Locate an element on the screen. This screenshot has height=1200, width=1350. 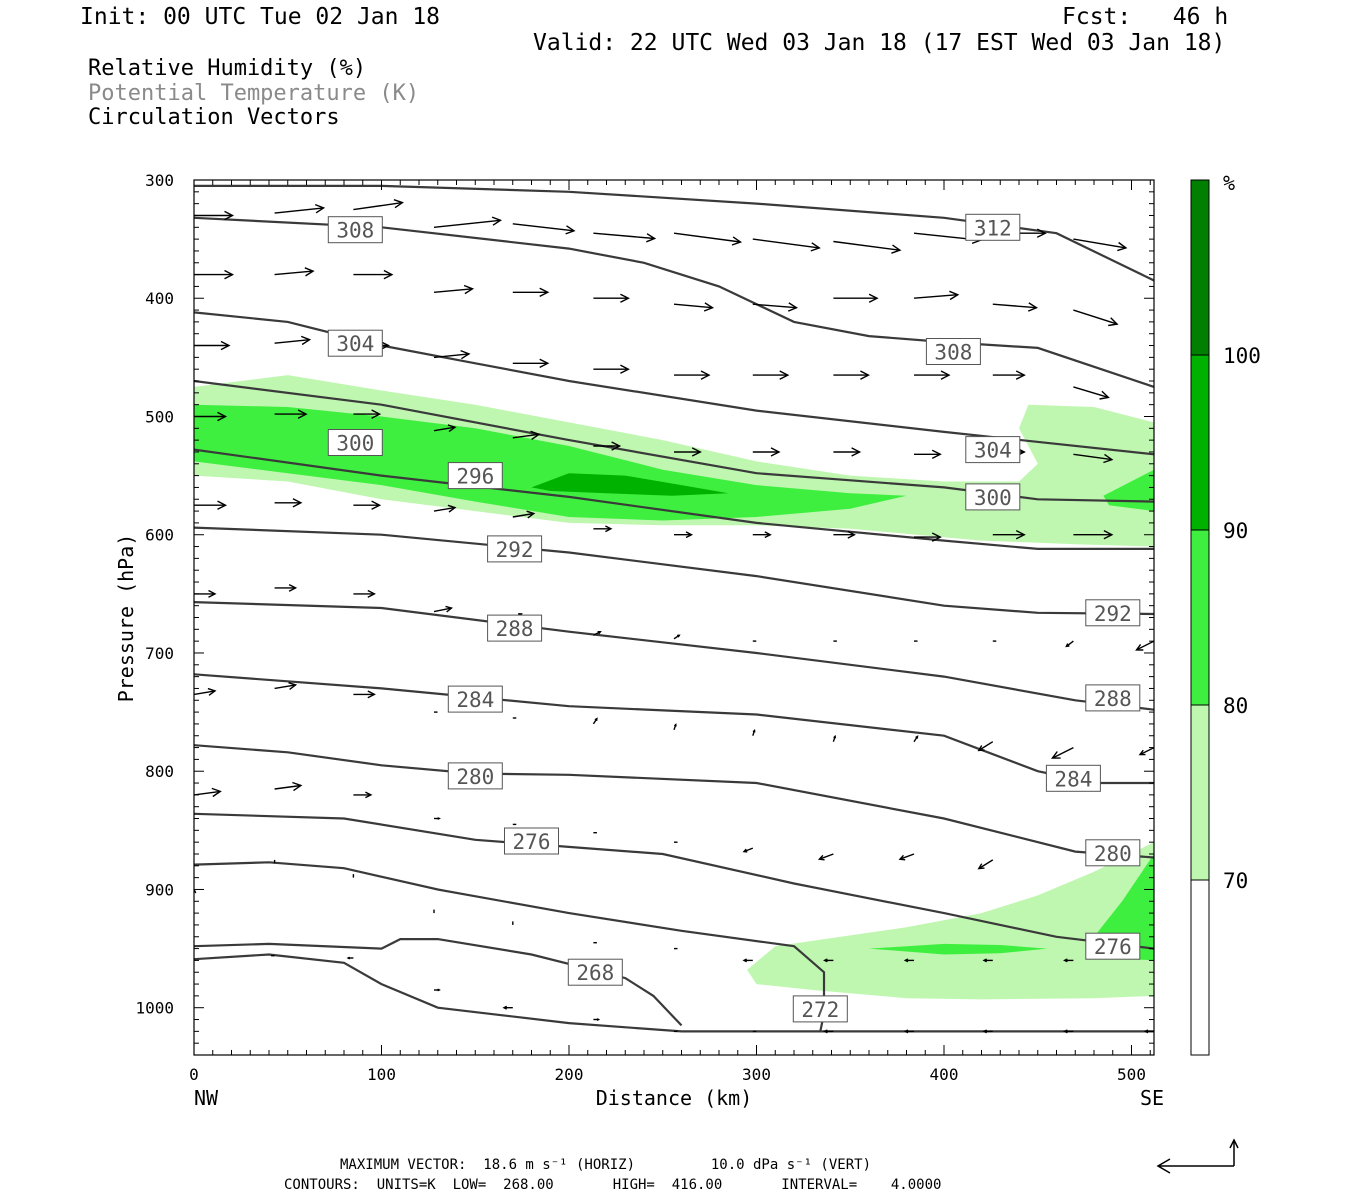
isentrope-label-288-11: 288 is located at coordinates (1113, 698).